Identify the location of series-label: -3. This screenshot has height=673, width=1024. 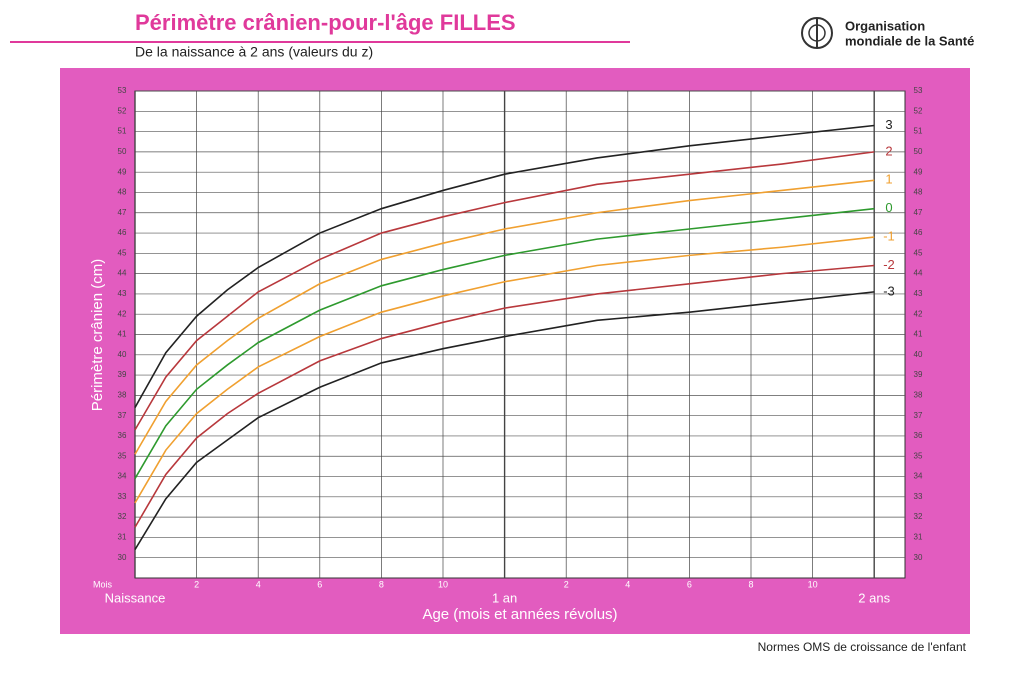
(889, 290).